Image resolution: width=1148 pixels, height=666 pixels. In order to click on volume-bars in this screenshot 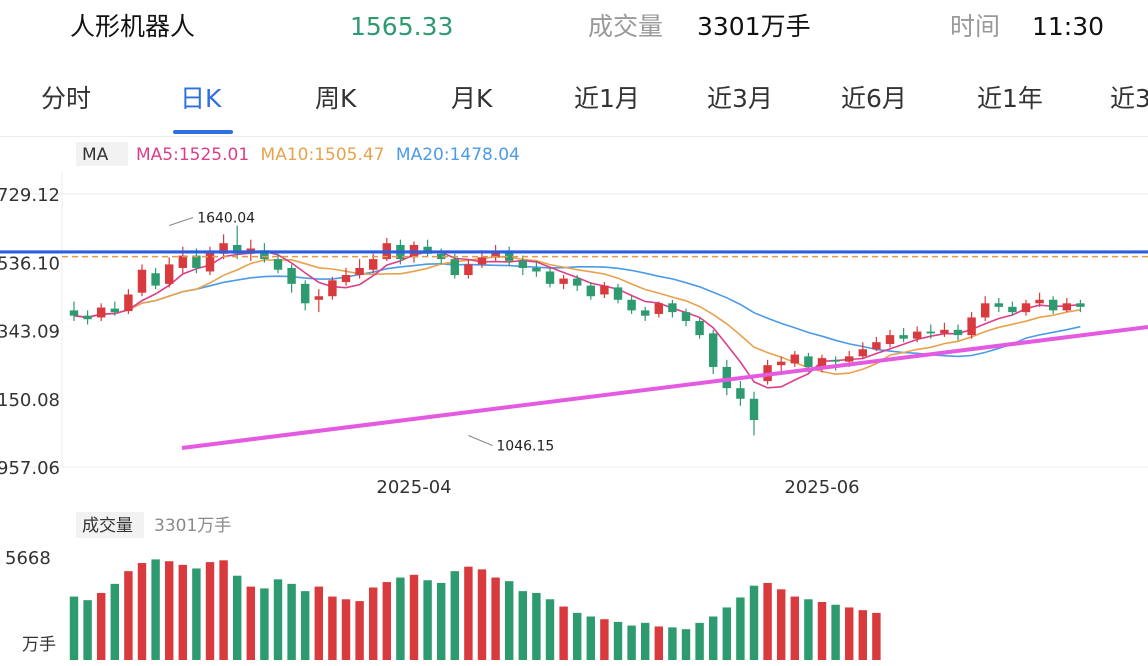, I will do `click(475, 609)`.